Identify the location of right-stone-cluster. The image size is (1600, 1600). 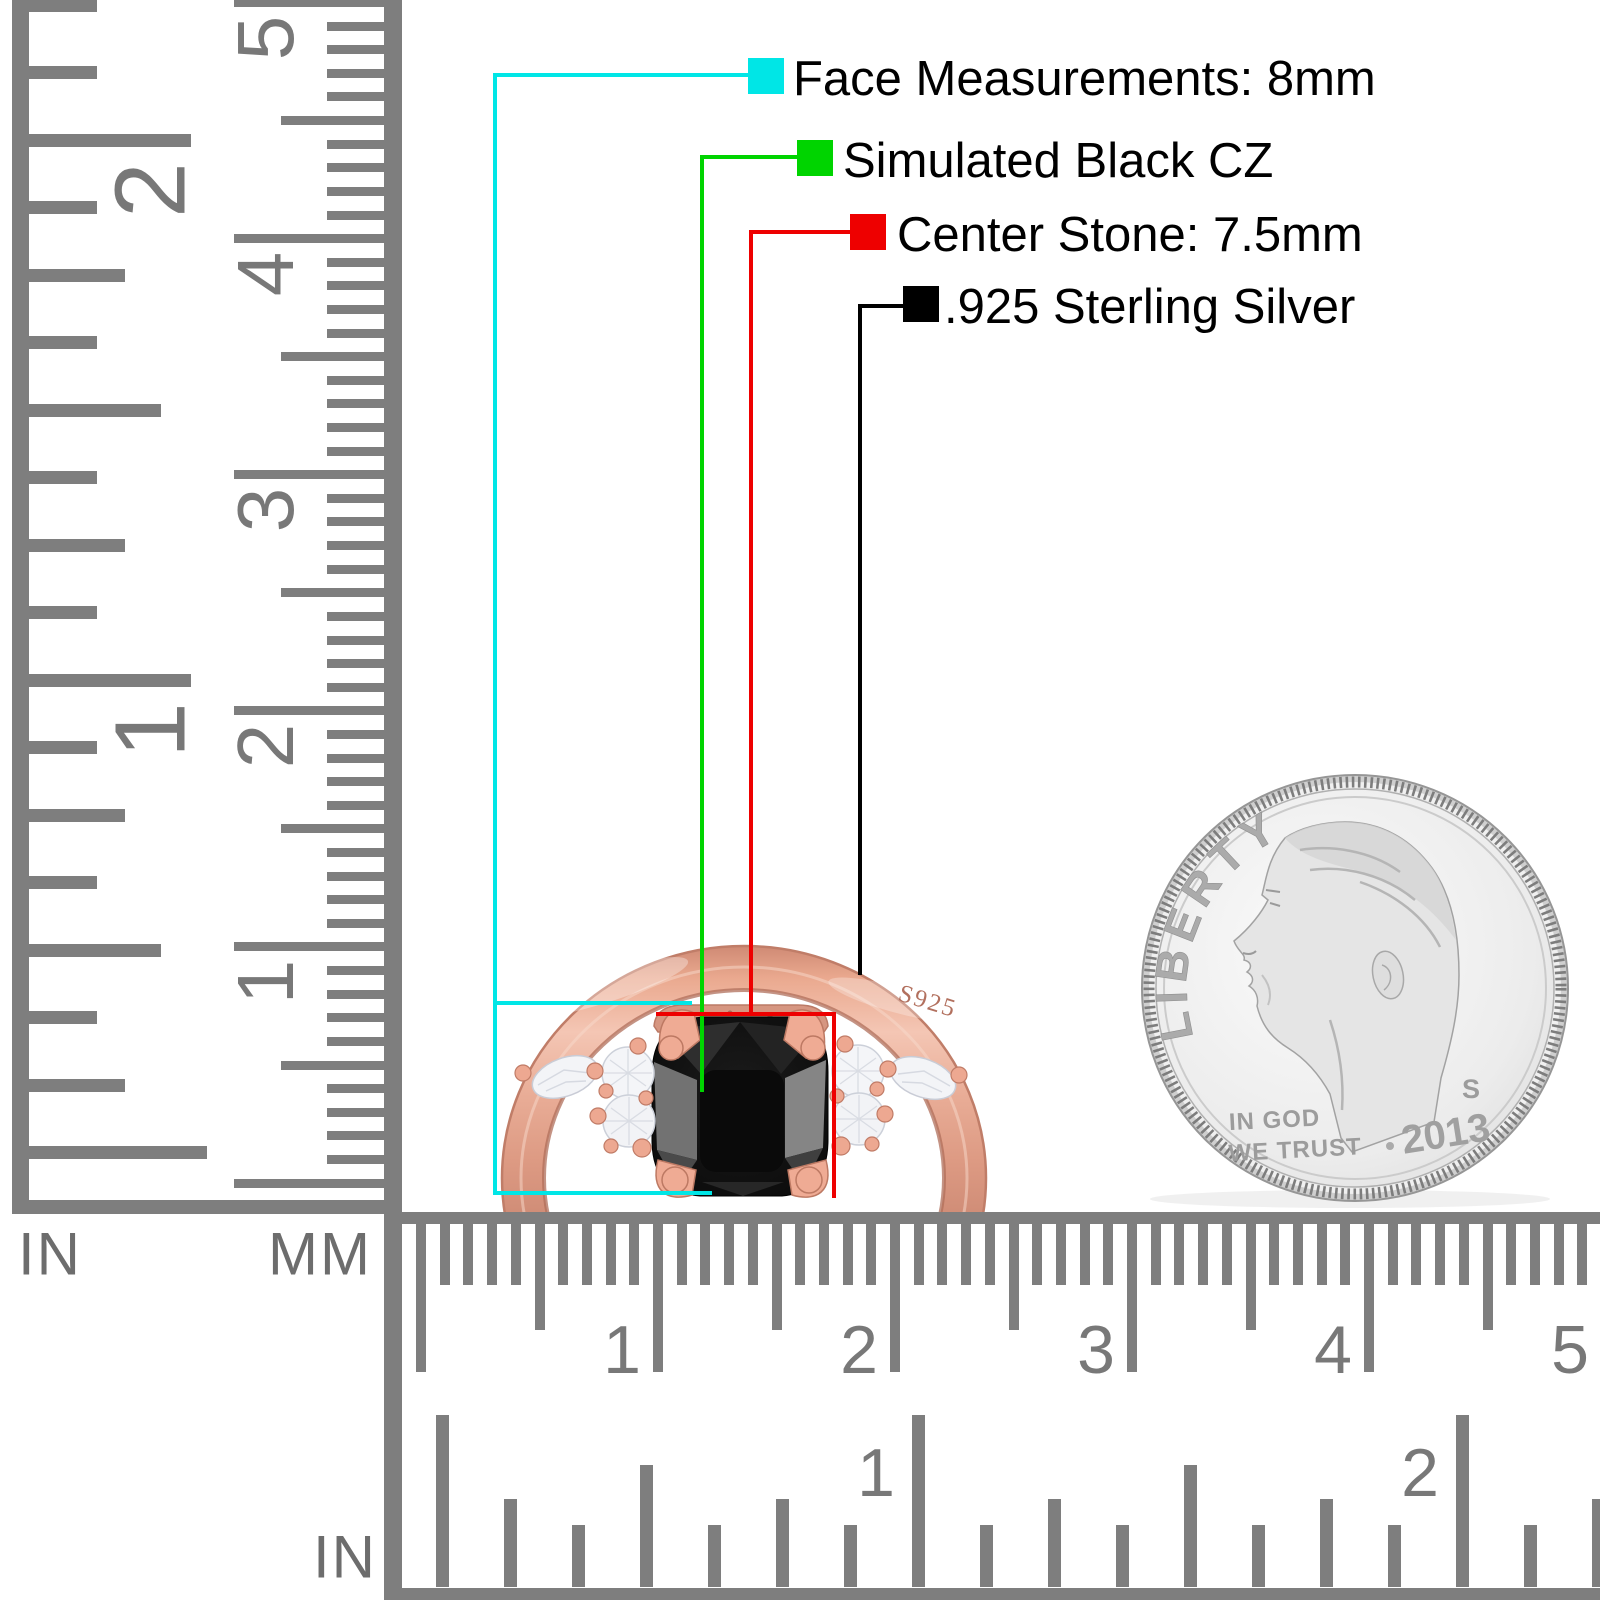
(898, 1095).